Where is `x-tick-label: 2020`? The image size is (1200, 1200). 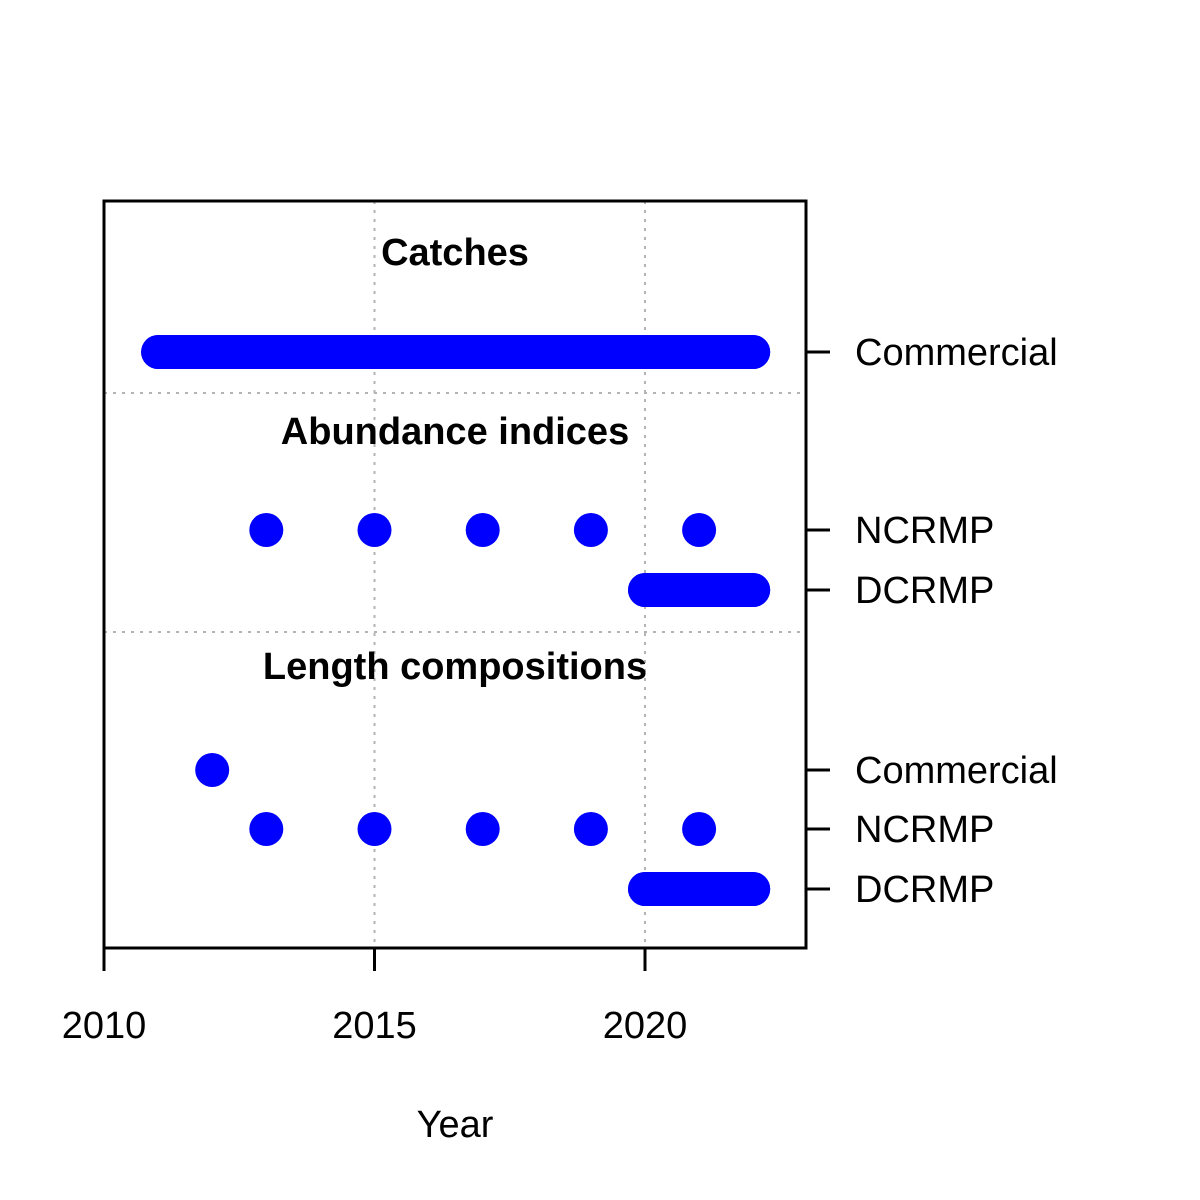 x-tick-label: 2020 is located at coordinates (645, 1026).